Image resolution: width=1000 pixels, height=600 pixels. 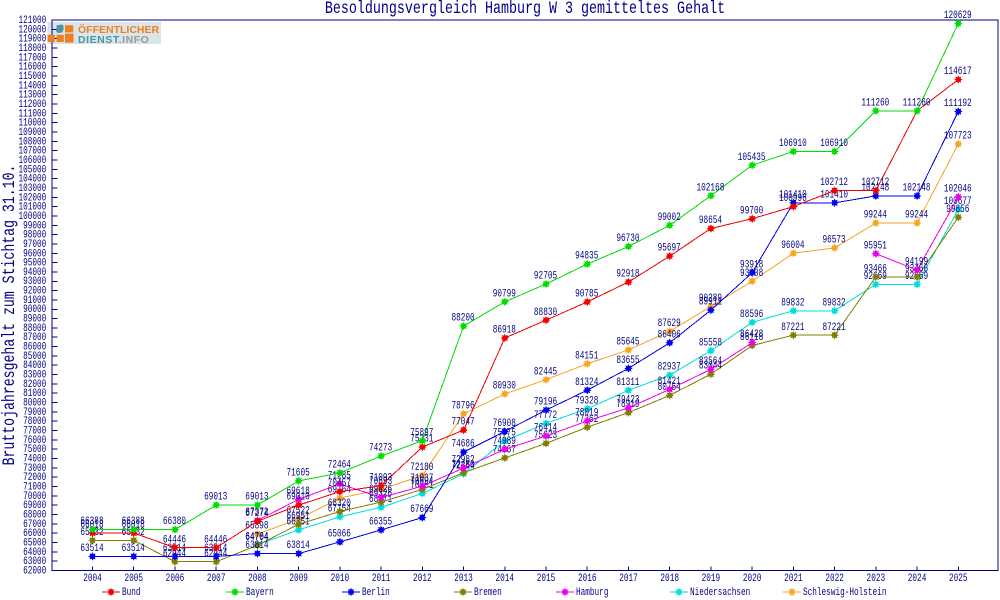 I want to click on svg-text: 119000, so click(x=32, y=39).